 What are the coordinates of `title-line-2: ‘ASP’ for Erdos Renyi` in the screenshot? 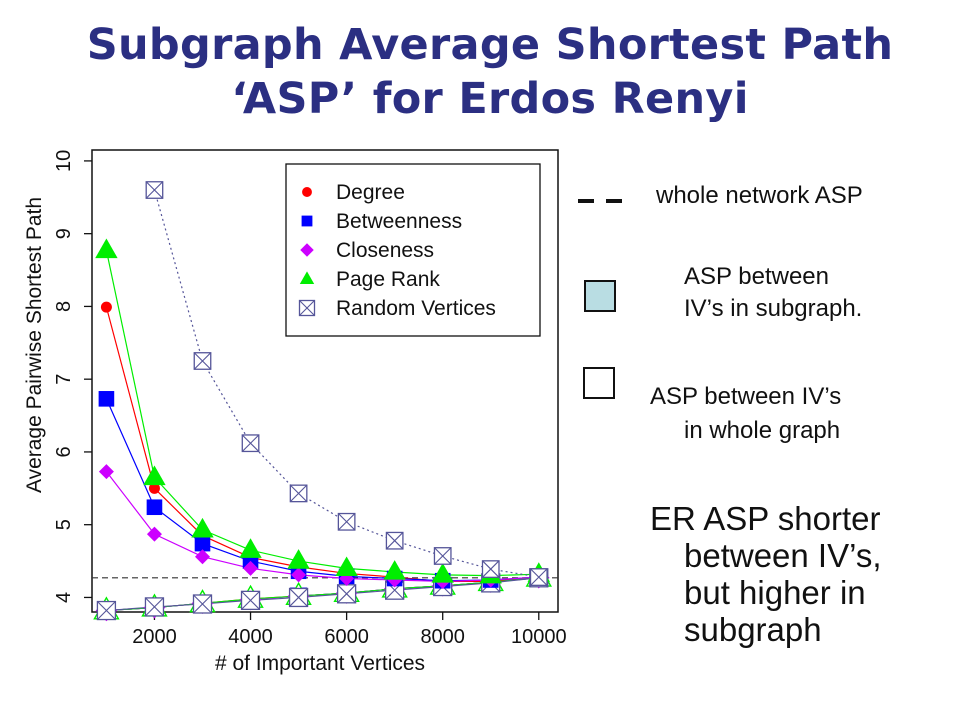 It's located at (490, 99).